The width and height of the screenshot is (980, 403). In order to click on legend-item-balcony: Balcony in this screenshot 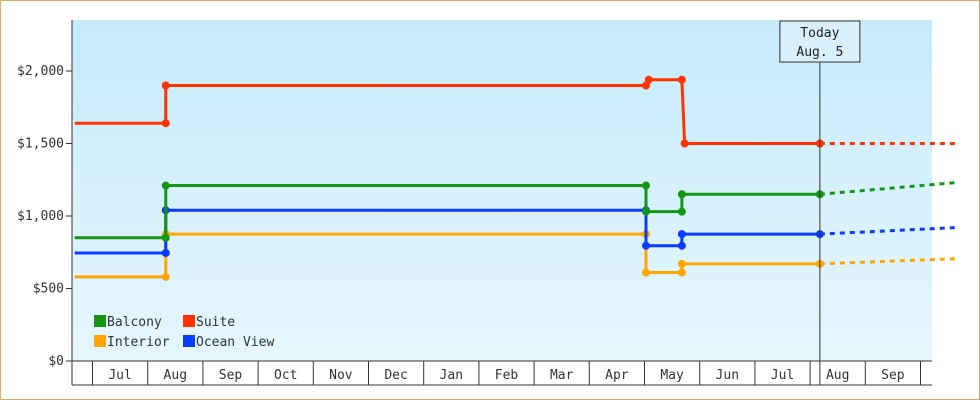, I will do `click(128, 322)`.